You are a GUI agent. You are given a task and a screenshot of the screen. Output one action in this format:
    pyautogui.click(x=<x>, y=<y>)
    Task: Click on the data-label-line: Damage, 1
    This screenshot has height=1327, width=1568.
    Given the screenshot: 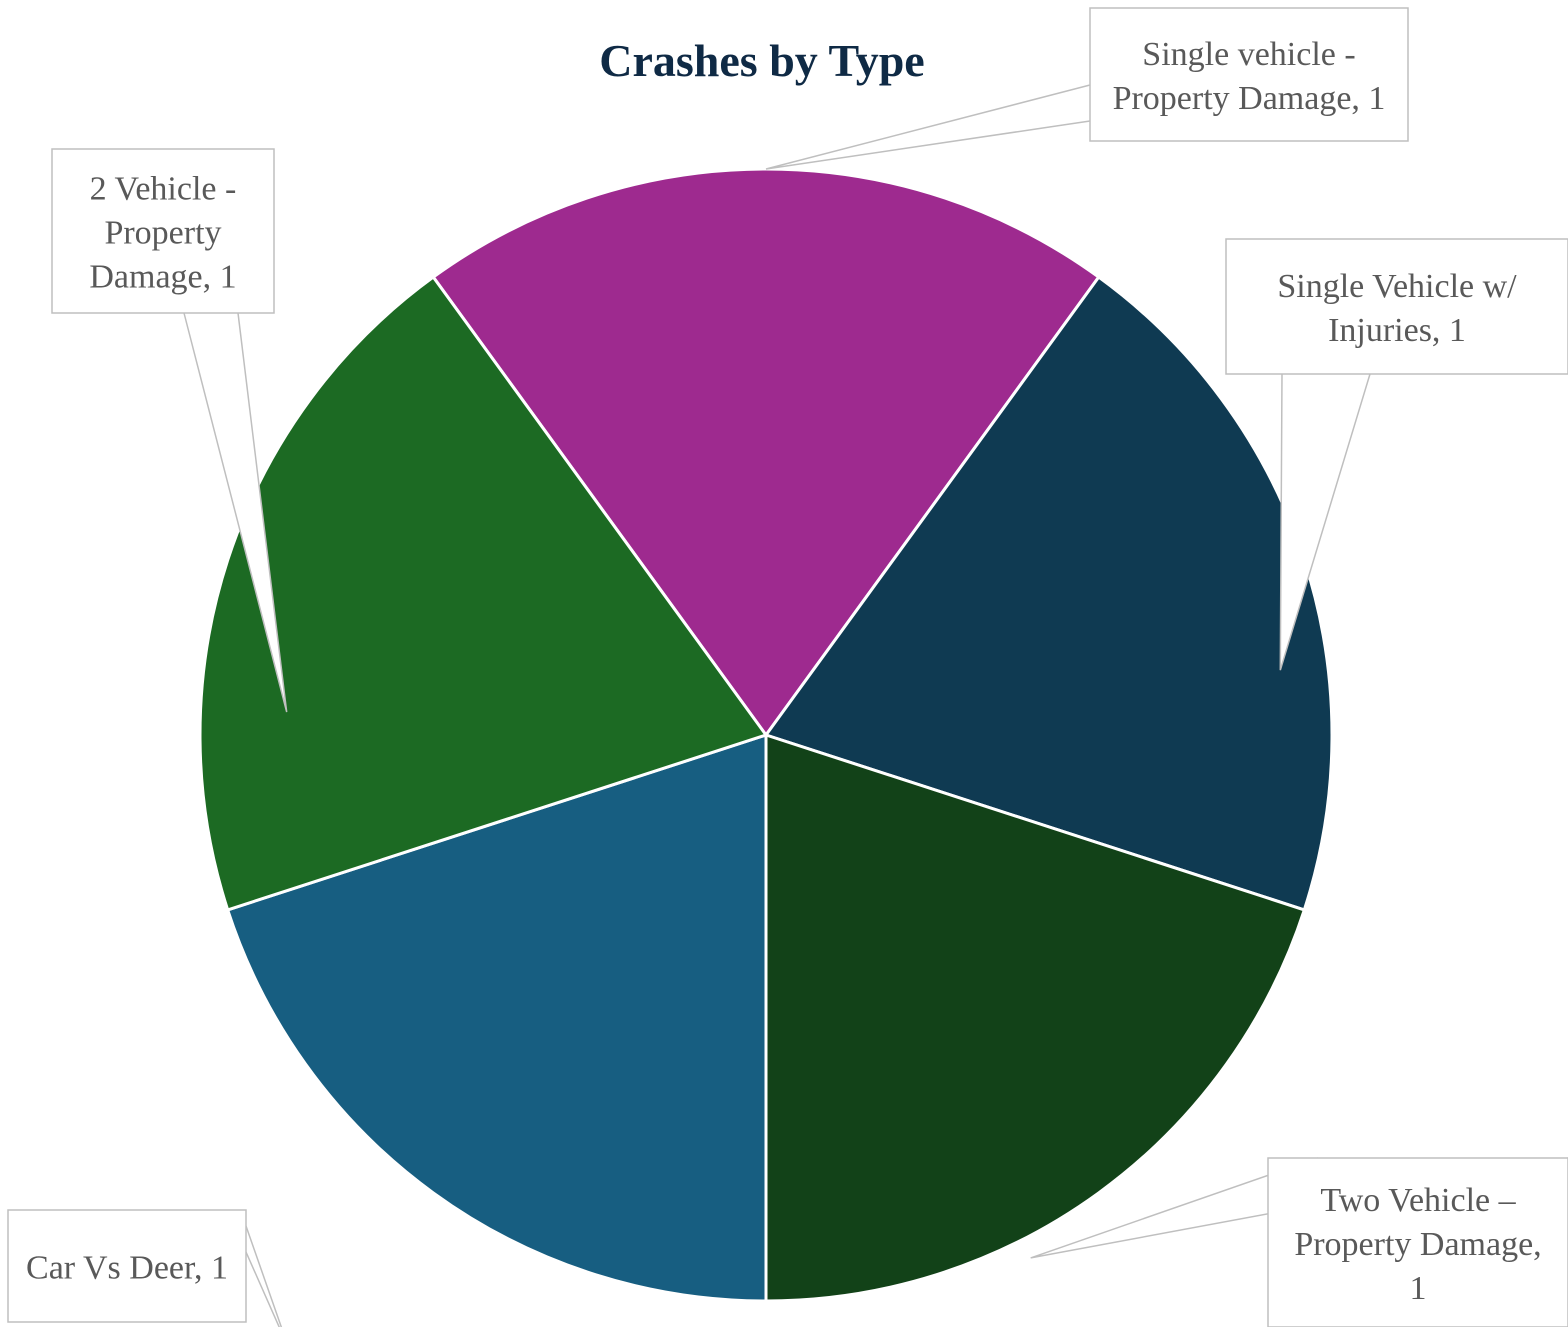 What is the action you would take?
    pyautogui.click(x=162, y=276)
    